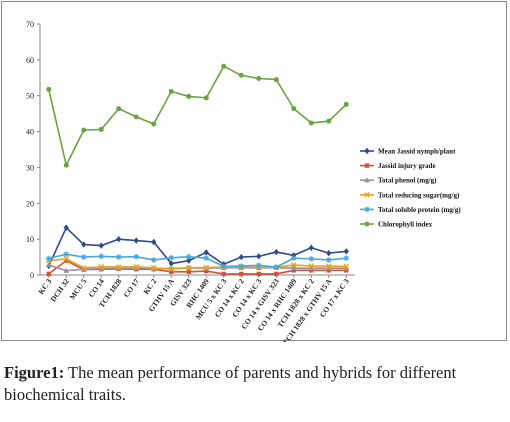 The image size is (510, 422). I want to click on x-tick-label: KC 2, so click(149, 286).